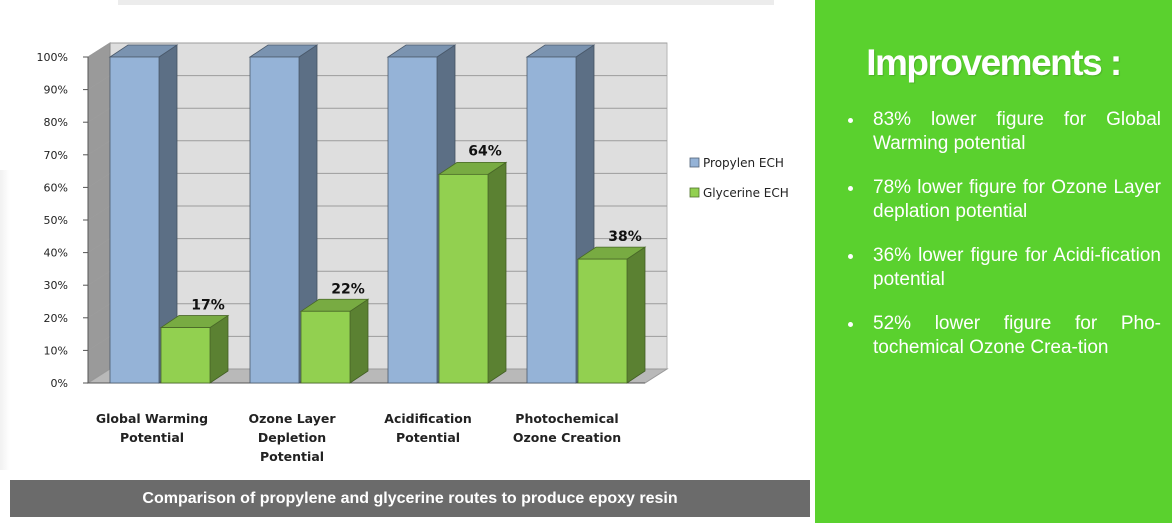 The height and width of the screenshot is (523, 1172). Describe the element at coordinates (52, 57) in the screenshot. I see `y-tick-label: 100%` at that location.